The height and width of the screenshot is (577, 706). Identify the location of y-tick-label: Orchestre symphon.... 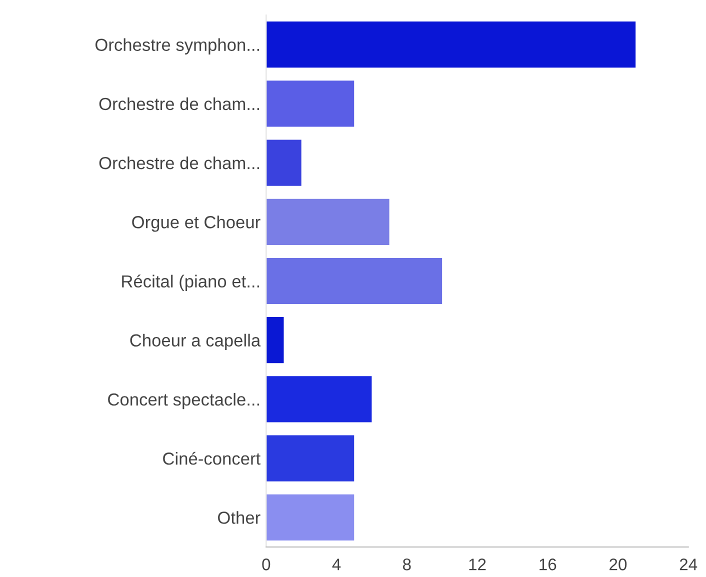
(177, 46).